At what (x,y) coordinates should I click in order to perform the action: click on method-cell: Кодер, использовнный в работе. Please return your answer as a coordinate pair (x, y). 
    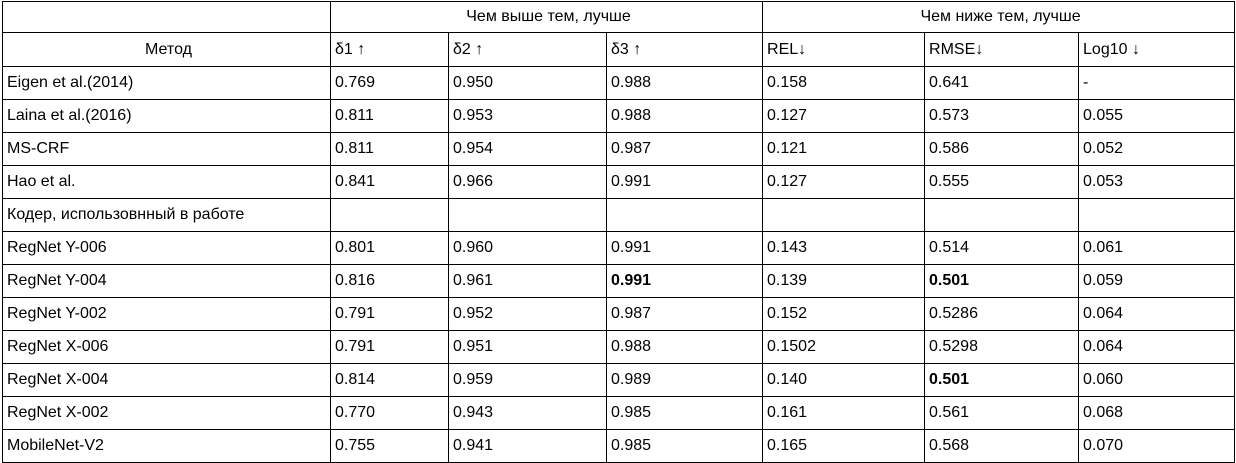
    Looking at the image, I should click on (166, 215).